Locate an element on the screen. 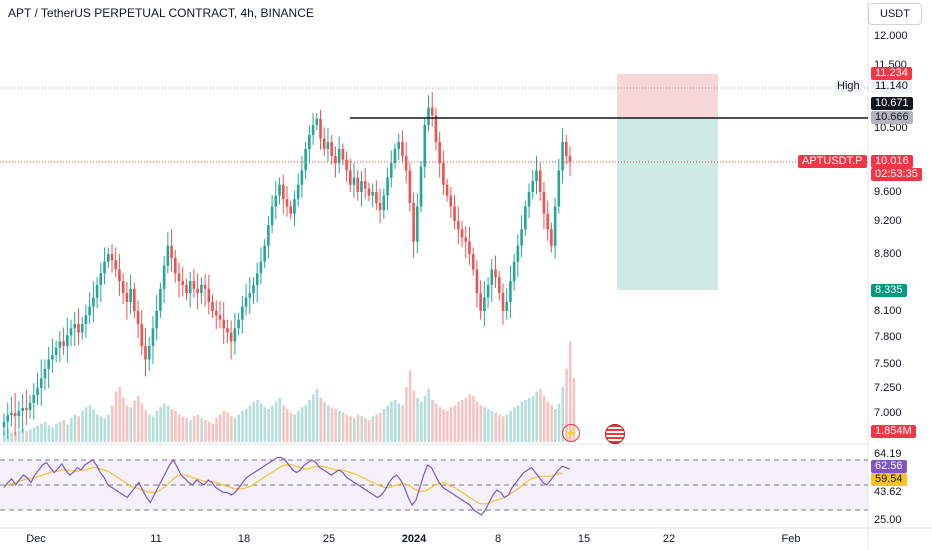 The image size is (932, 550). volume-tag: 1.854M is located at coordinates (893, 431).